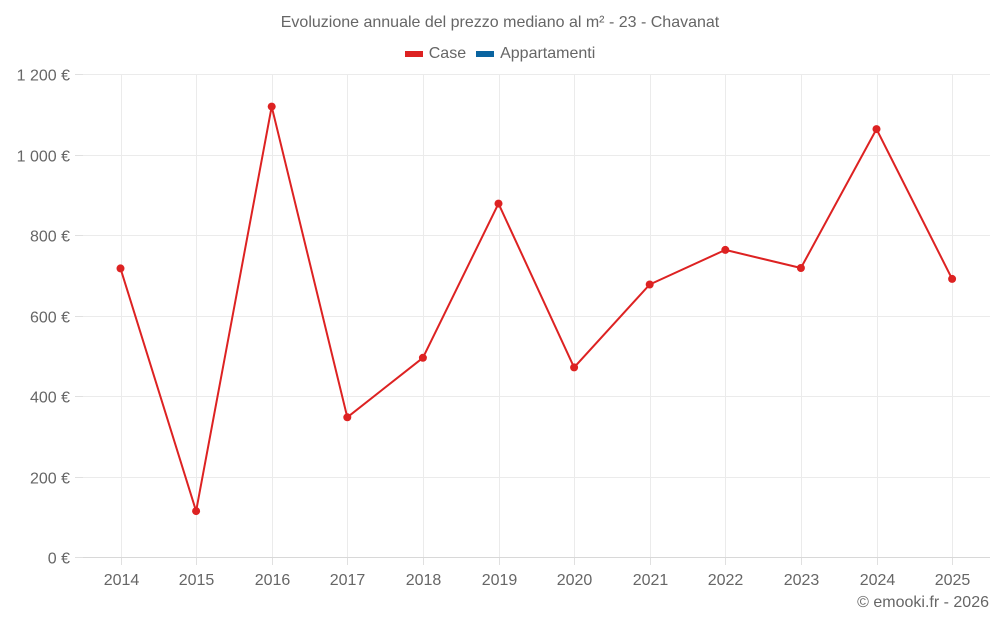 This screenshot has width=1000, height=625. What do you see at coordinates (726, 580) in the screenshot?
I see `x-tick-label: 2022` at bounding box center [726, 580].